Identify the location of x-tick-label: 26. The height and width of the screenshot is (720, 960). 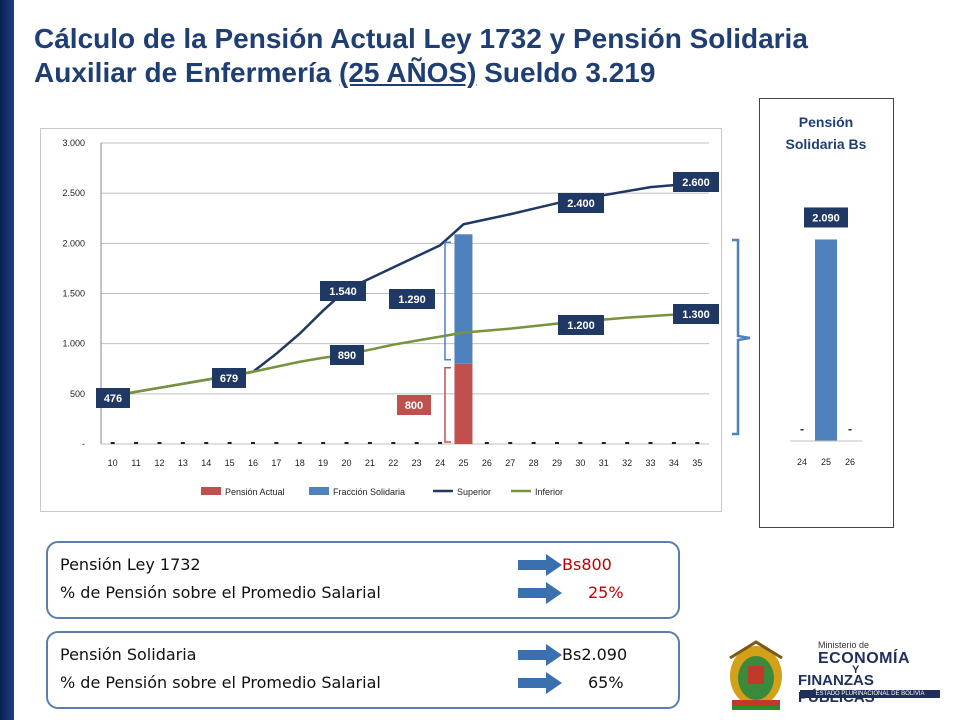
(487, 463).